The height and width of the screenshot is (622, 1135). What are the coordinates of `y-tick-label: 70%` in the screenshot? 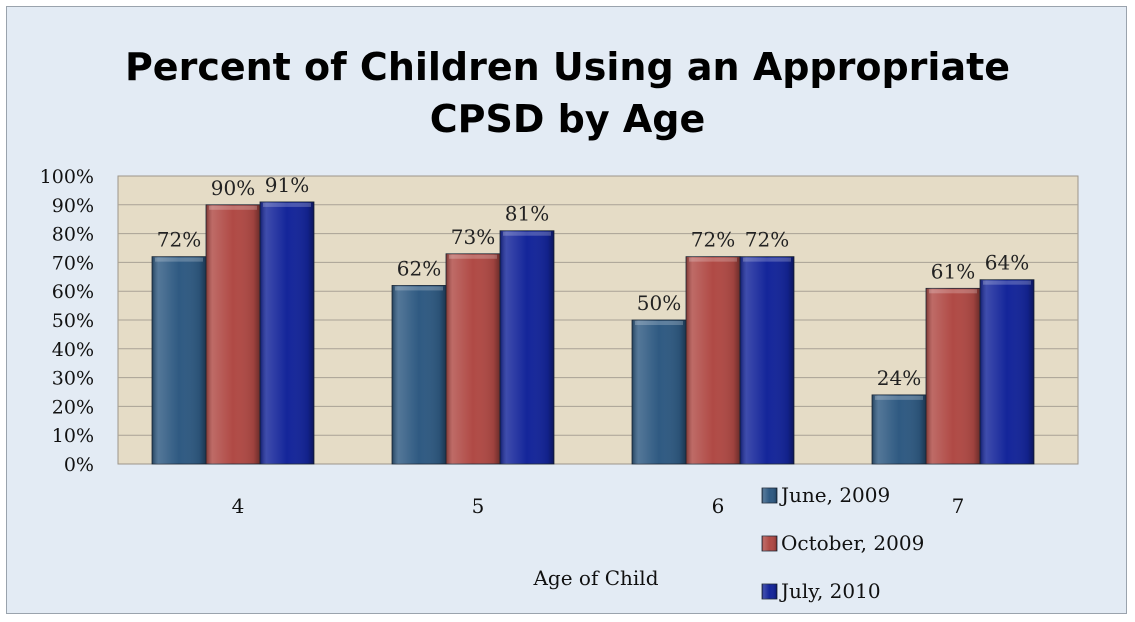 It's located at (73, 263).